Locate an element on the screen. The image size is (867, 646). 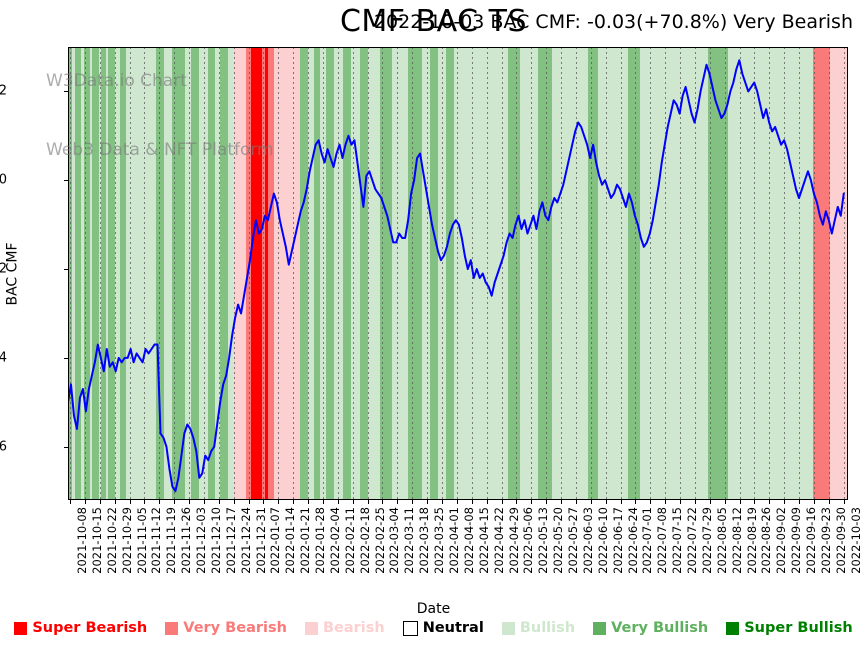
legend-label: Neutral is located at coordinates (453, 628).